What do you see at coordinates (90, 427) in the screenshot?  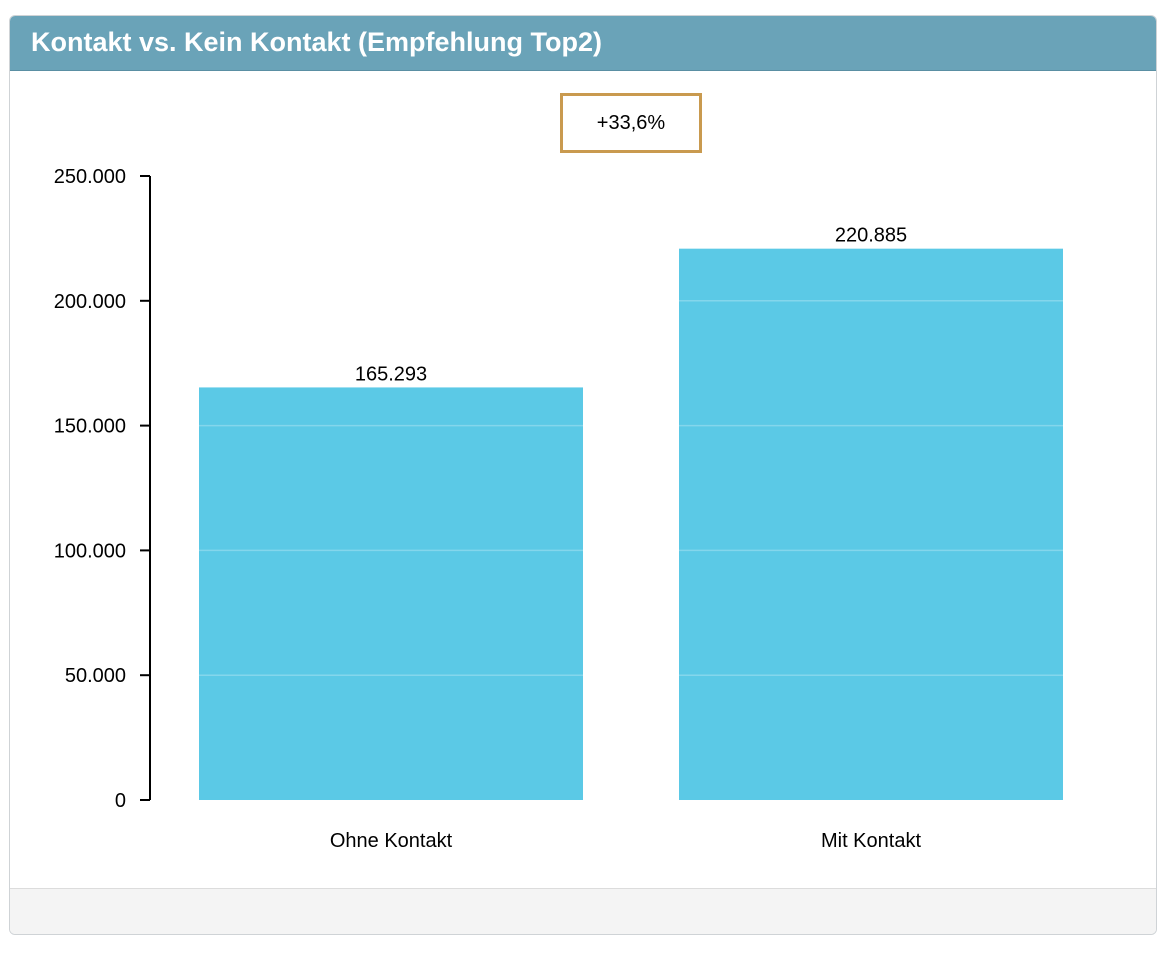 I see `y-tick-label: 150.000` at bounding box center [90, 427].